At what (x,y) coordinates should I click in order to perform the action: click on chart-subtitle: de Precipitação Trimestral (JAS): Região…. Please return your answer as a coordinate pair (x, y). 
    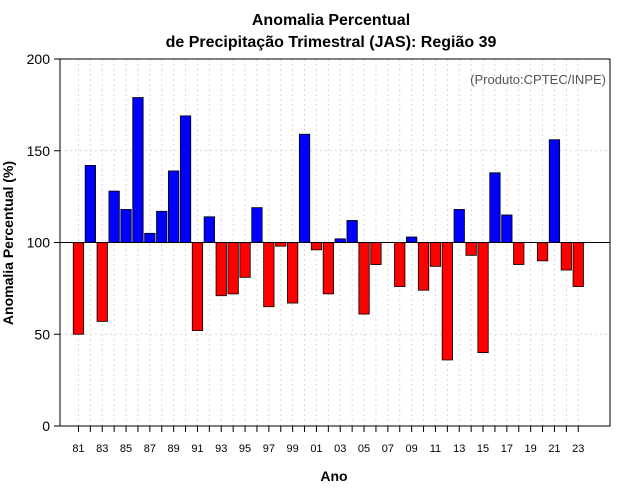
    Looking at the image, I should click on (331, 42).